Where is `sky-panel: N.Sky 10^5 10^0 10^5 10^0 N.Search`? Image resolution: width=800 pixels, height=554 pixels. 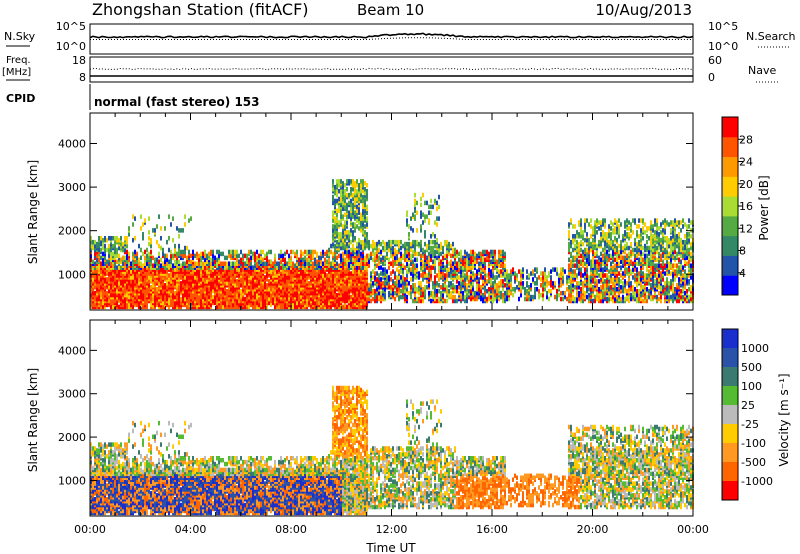 sky-panel: N.Sky 10^5 10^0 10^5 10^0 N.Search is located at coordinates (400, 37).